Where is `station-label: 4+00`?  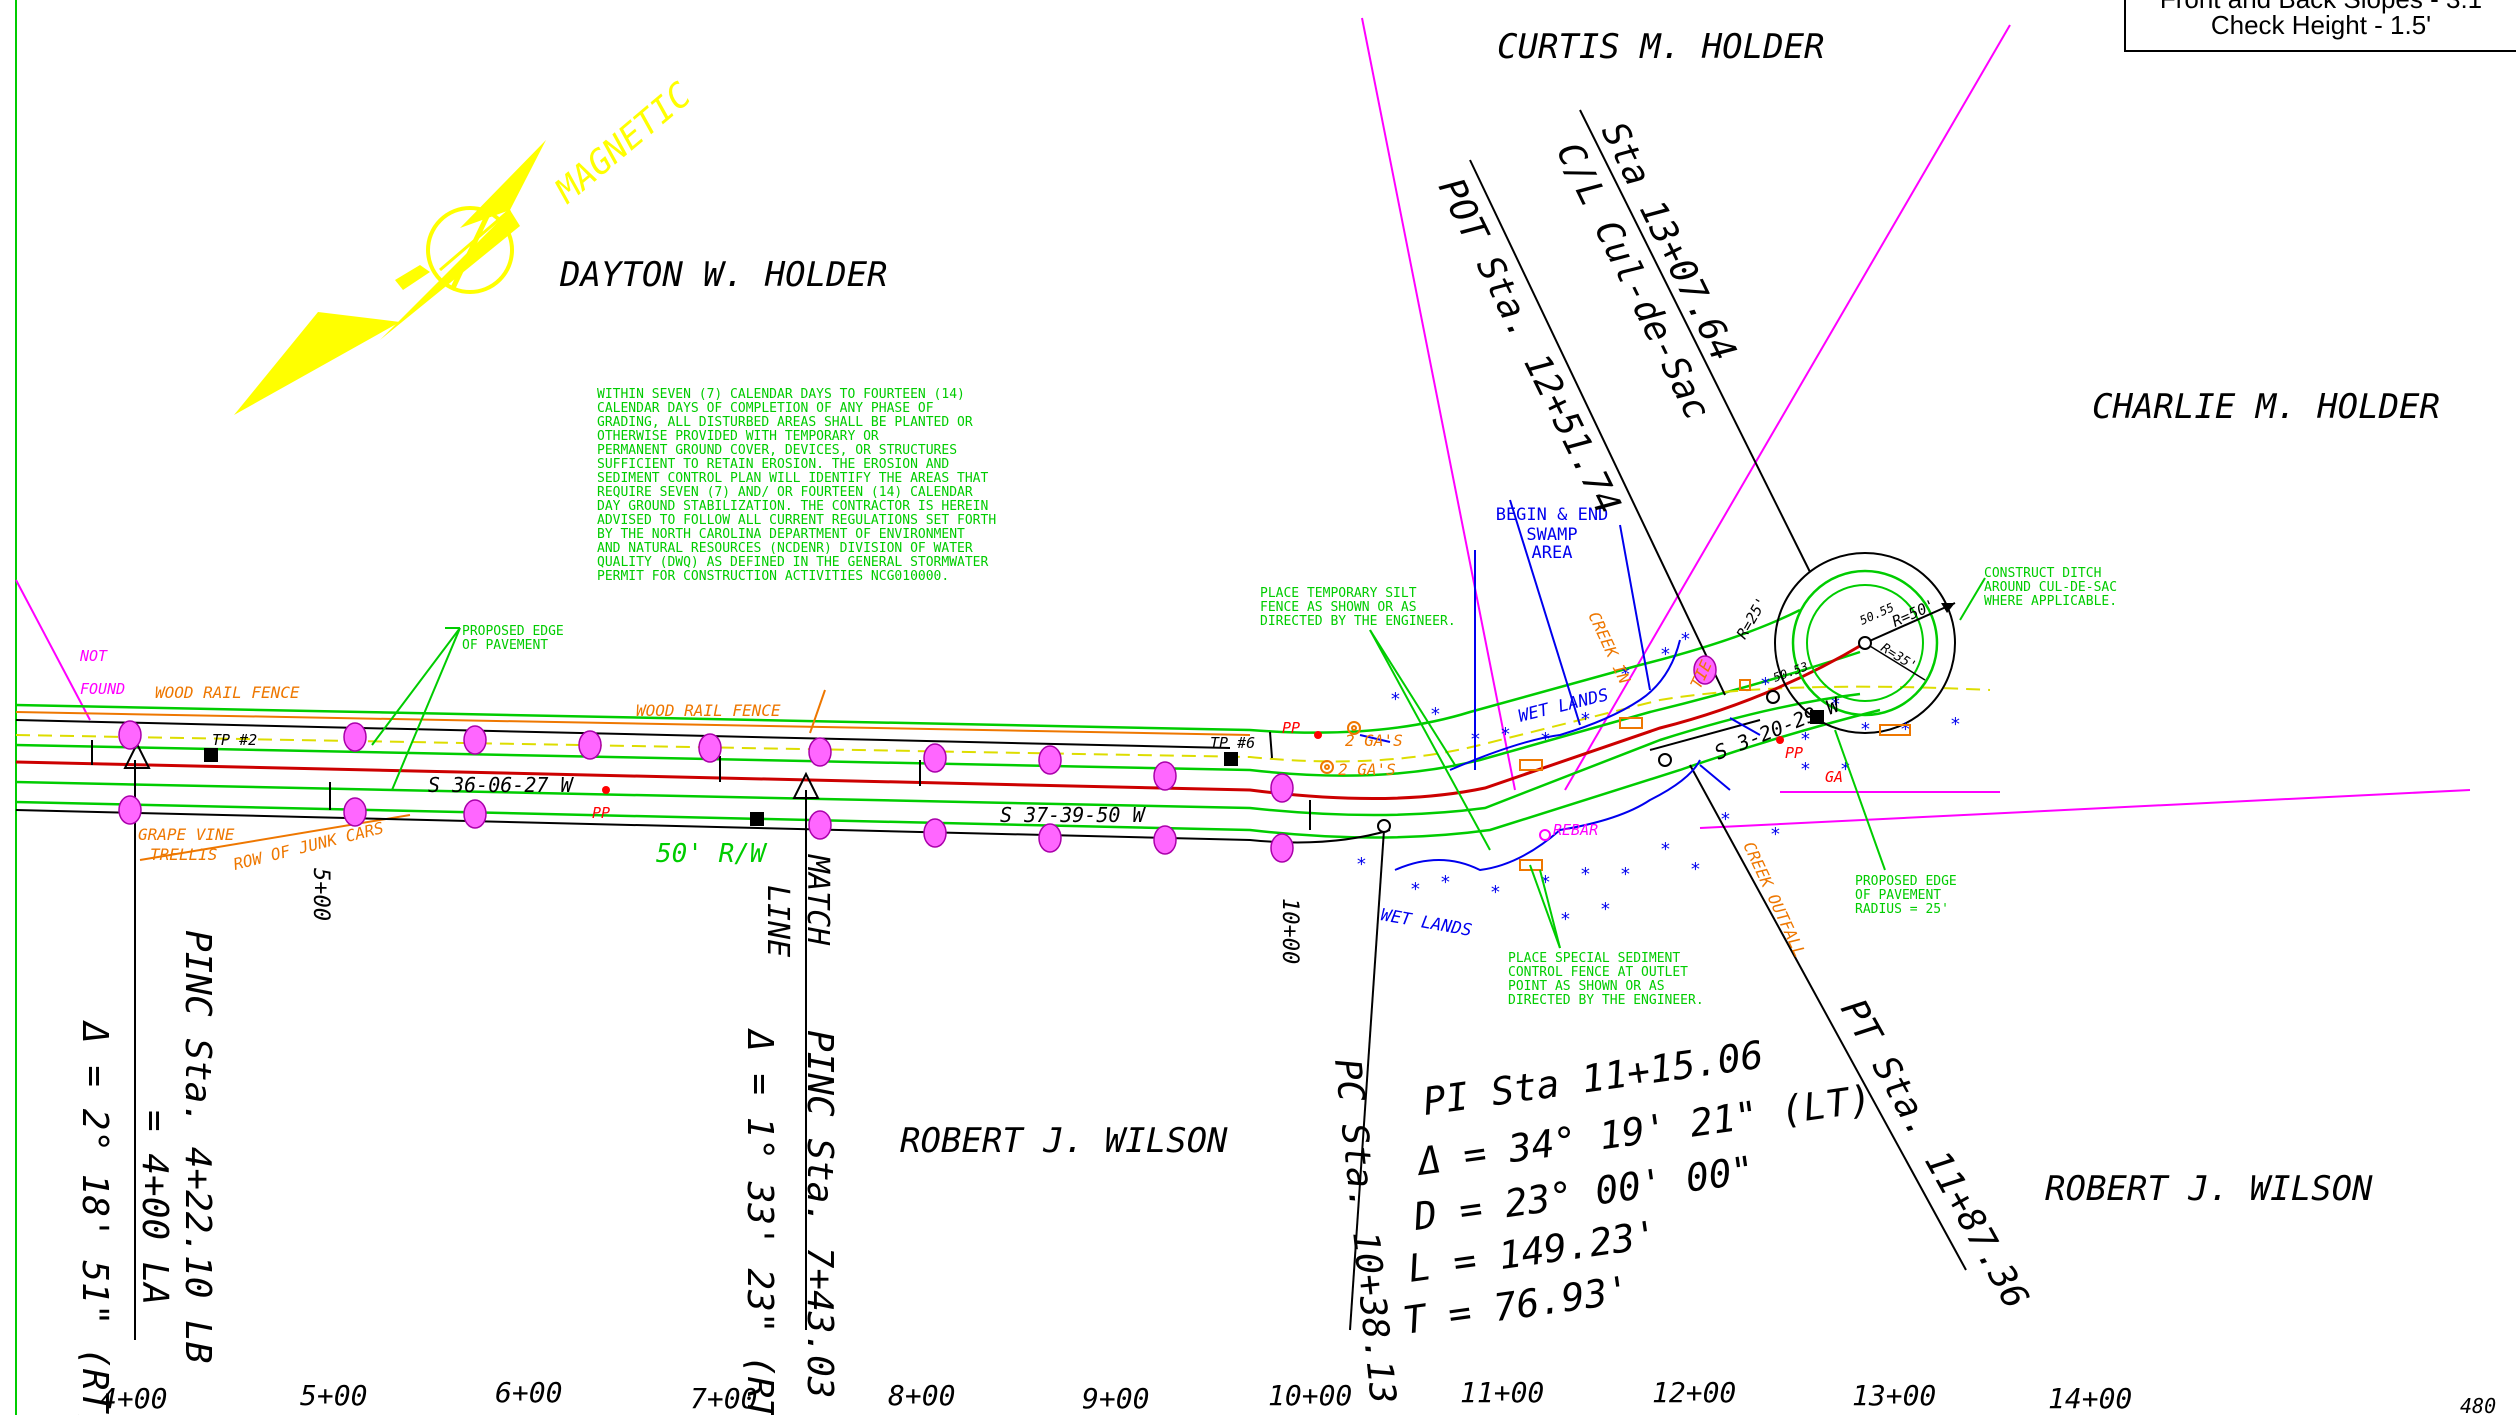 station-label: 4+00 is located at coordinates (133, 1398).